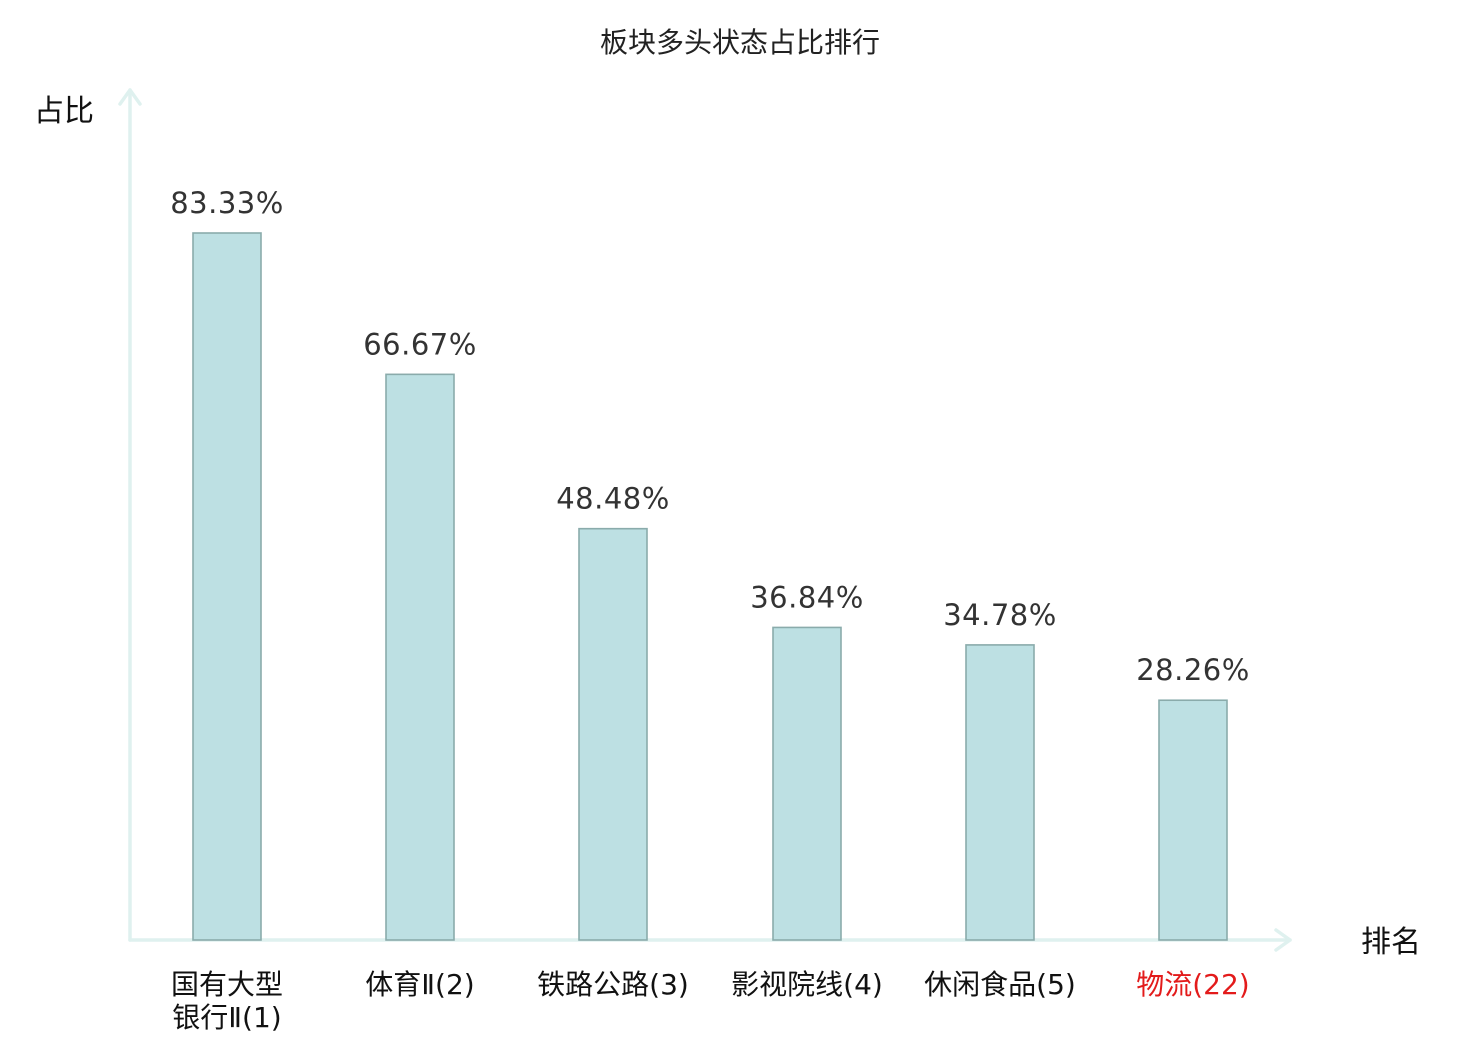  What do you see at coordinates (1000, 984) in the screenshot?
I see `x-tick-label: 休闲食品(5)` at bounding box center [1000, 984].